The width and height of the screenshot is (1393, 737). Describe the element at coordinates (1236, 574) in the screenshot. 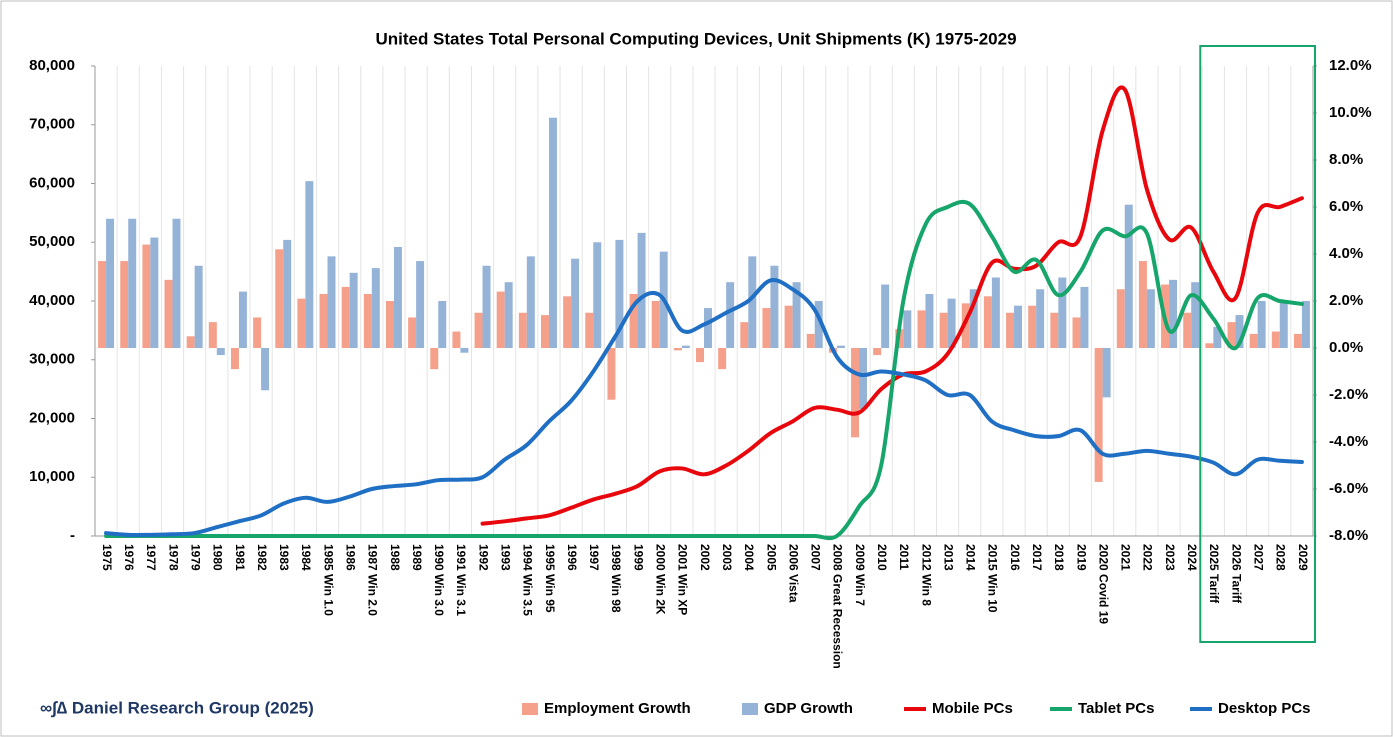

I see `x-tick-label: 2026 Tariff` at that location.